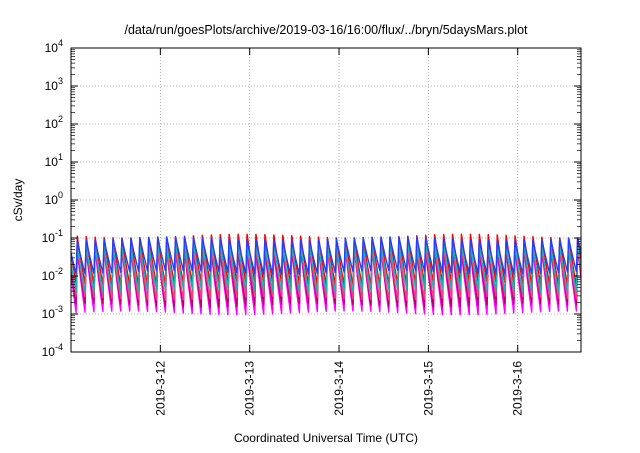  What do you see at coordinates (18, 200) in the screenshot?
I see `y-axis-label: cSv/day` at bounding box center [18, 200].